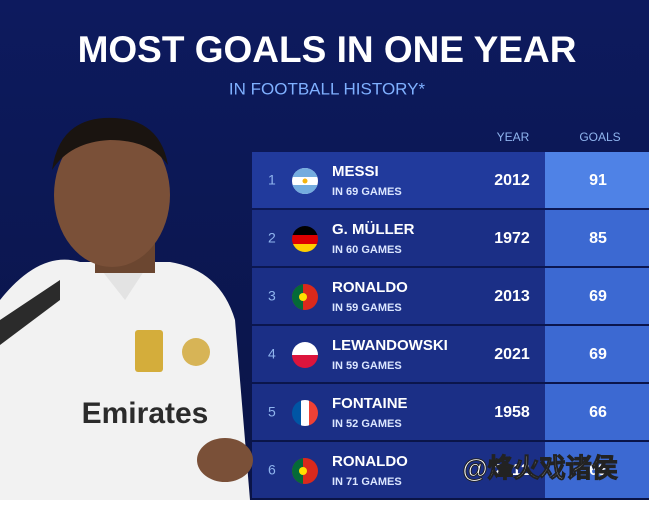  I want to click on shirt-logo: Emirates, so click(145, 413).